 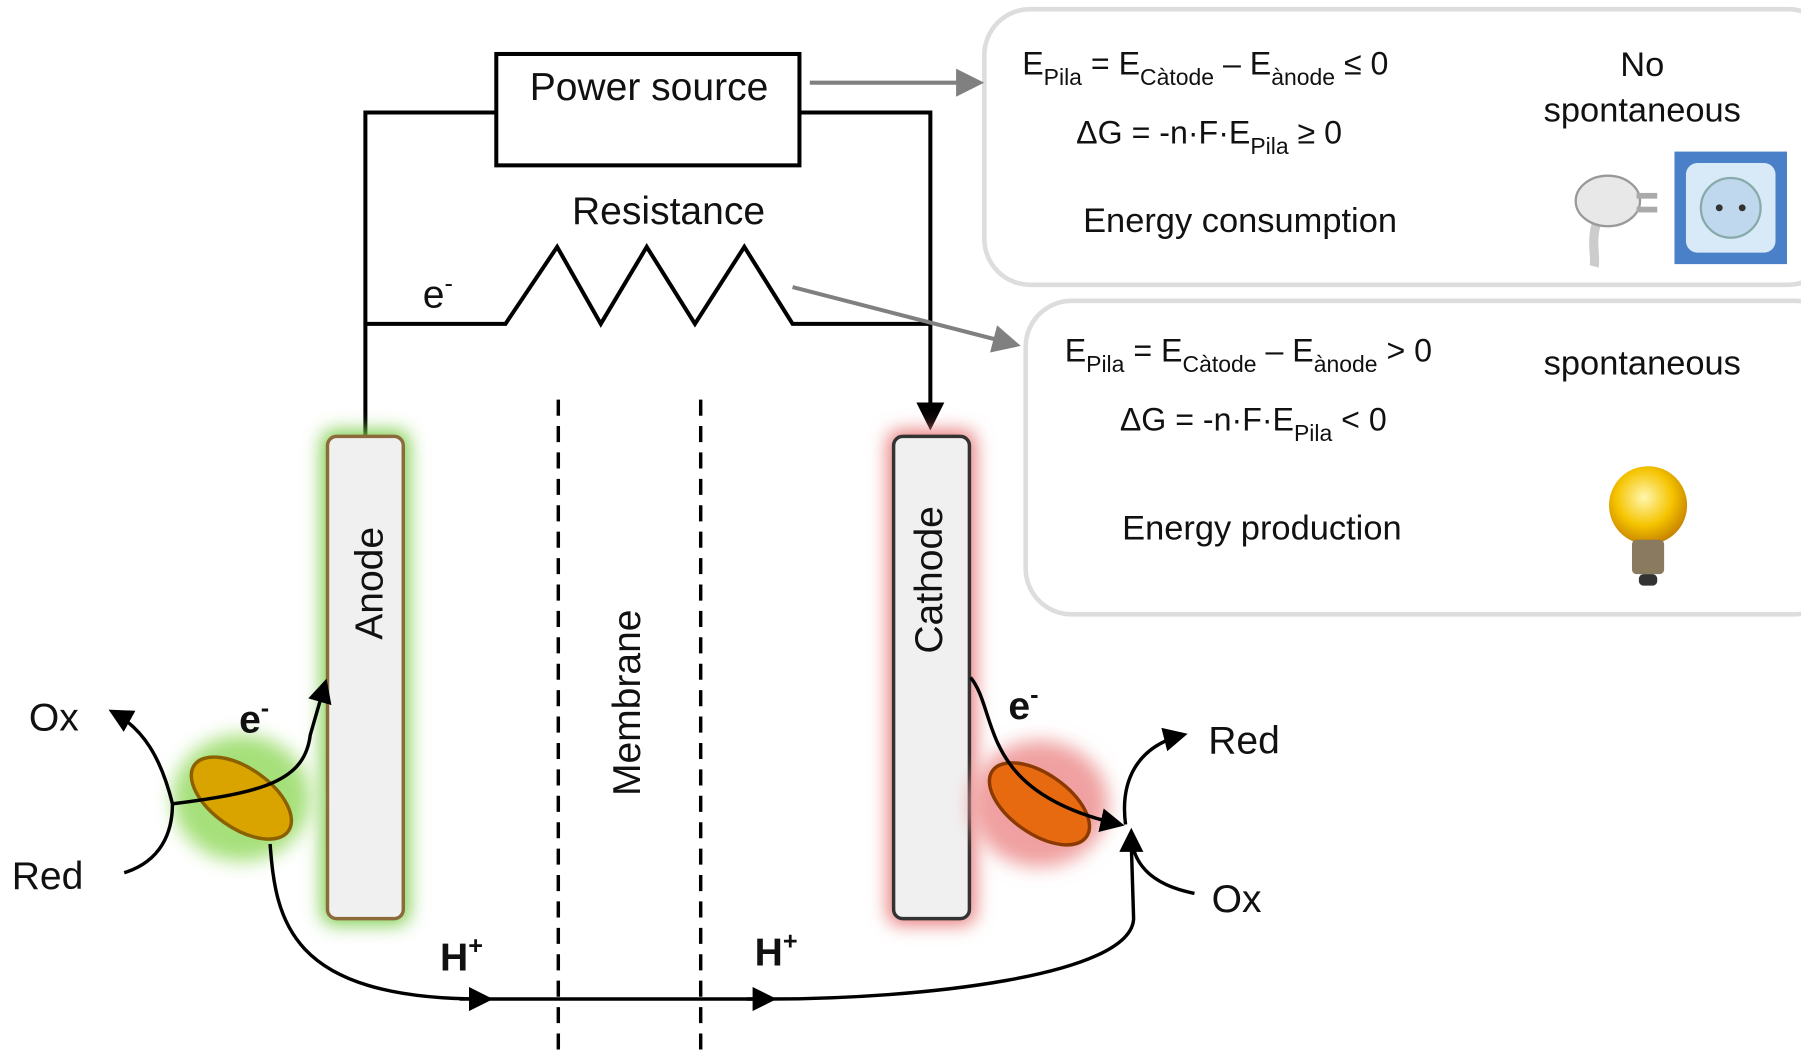 I want to click on socket-icon, so click(x=1730, y=208).